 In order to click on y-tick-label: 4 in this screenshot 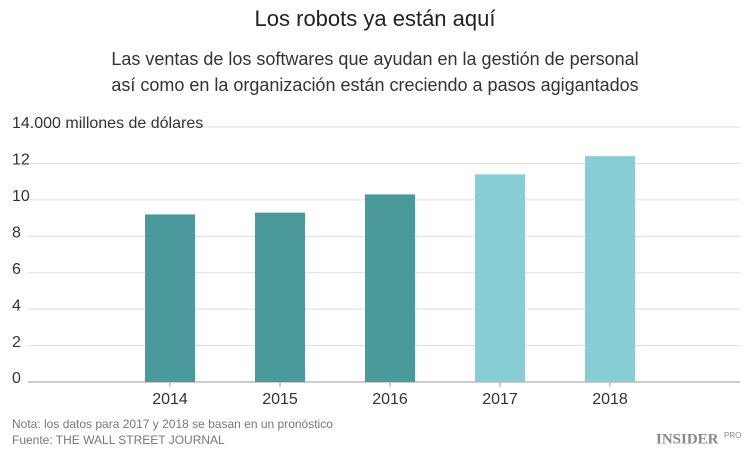, I will do `click(16, 305)`.